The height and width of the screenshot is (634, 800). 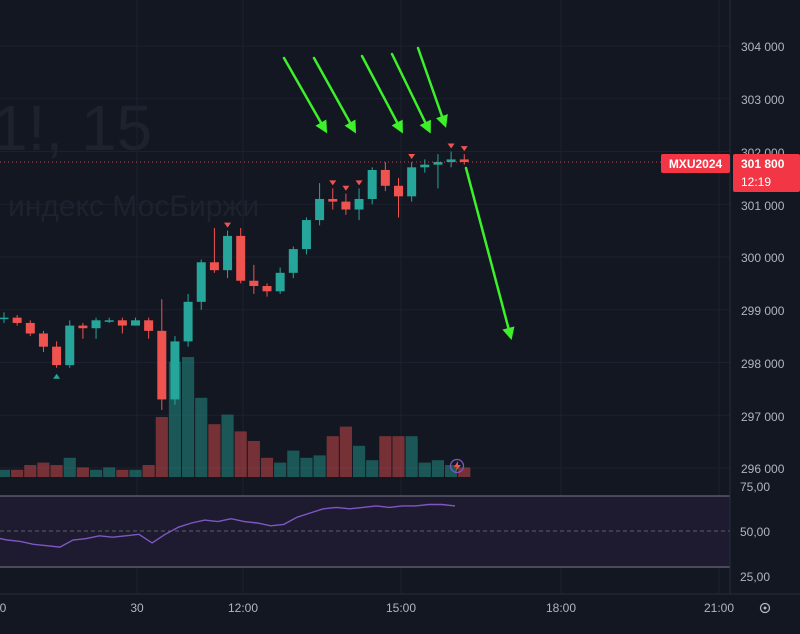 What do you see at coordinates (755, 487) in the screenshot?
I see `rsi-tick: 75,00` at bounding box center [755, 487].